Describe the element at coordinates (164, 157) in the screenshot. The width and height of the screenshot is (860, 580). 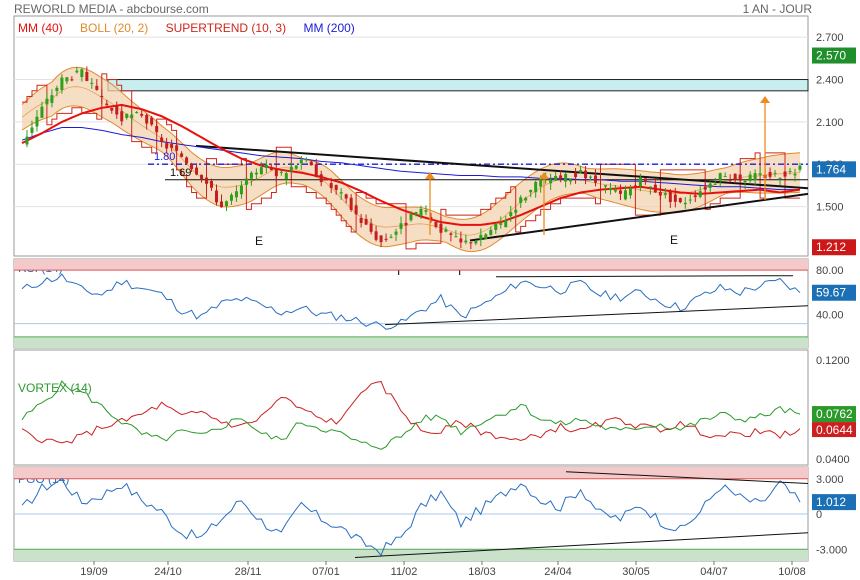
I see `level-label-1-80: 1.80` at that location.